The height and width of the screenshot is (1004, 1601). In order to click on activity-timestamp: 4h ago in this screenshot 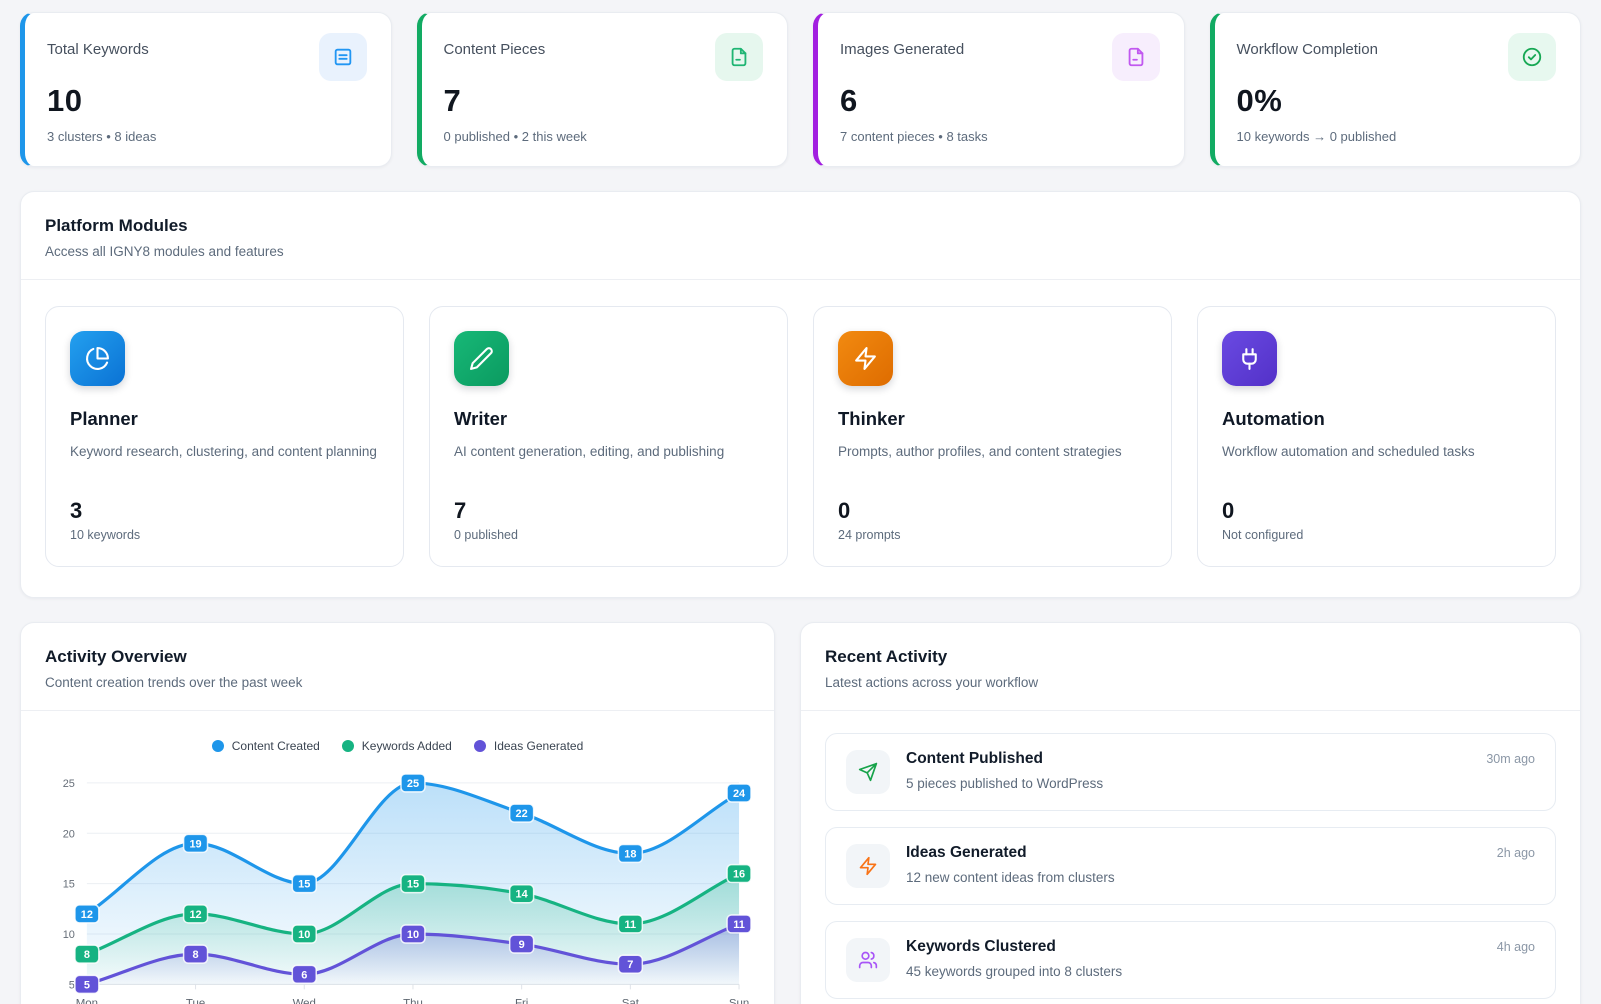, I will do `click(1515, 947)`.